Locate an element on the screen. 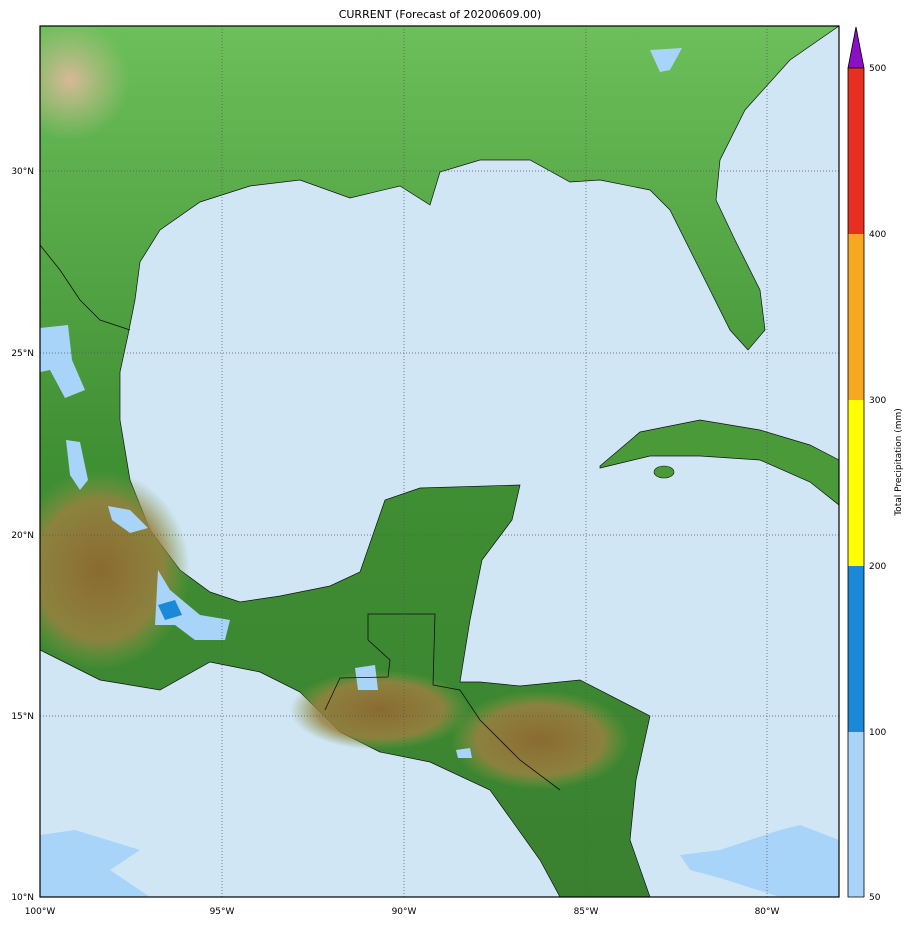  lon-tick: 85°W is located at coordinates (586, 912).